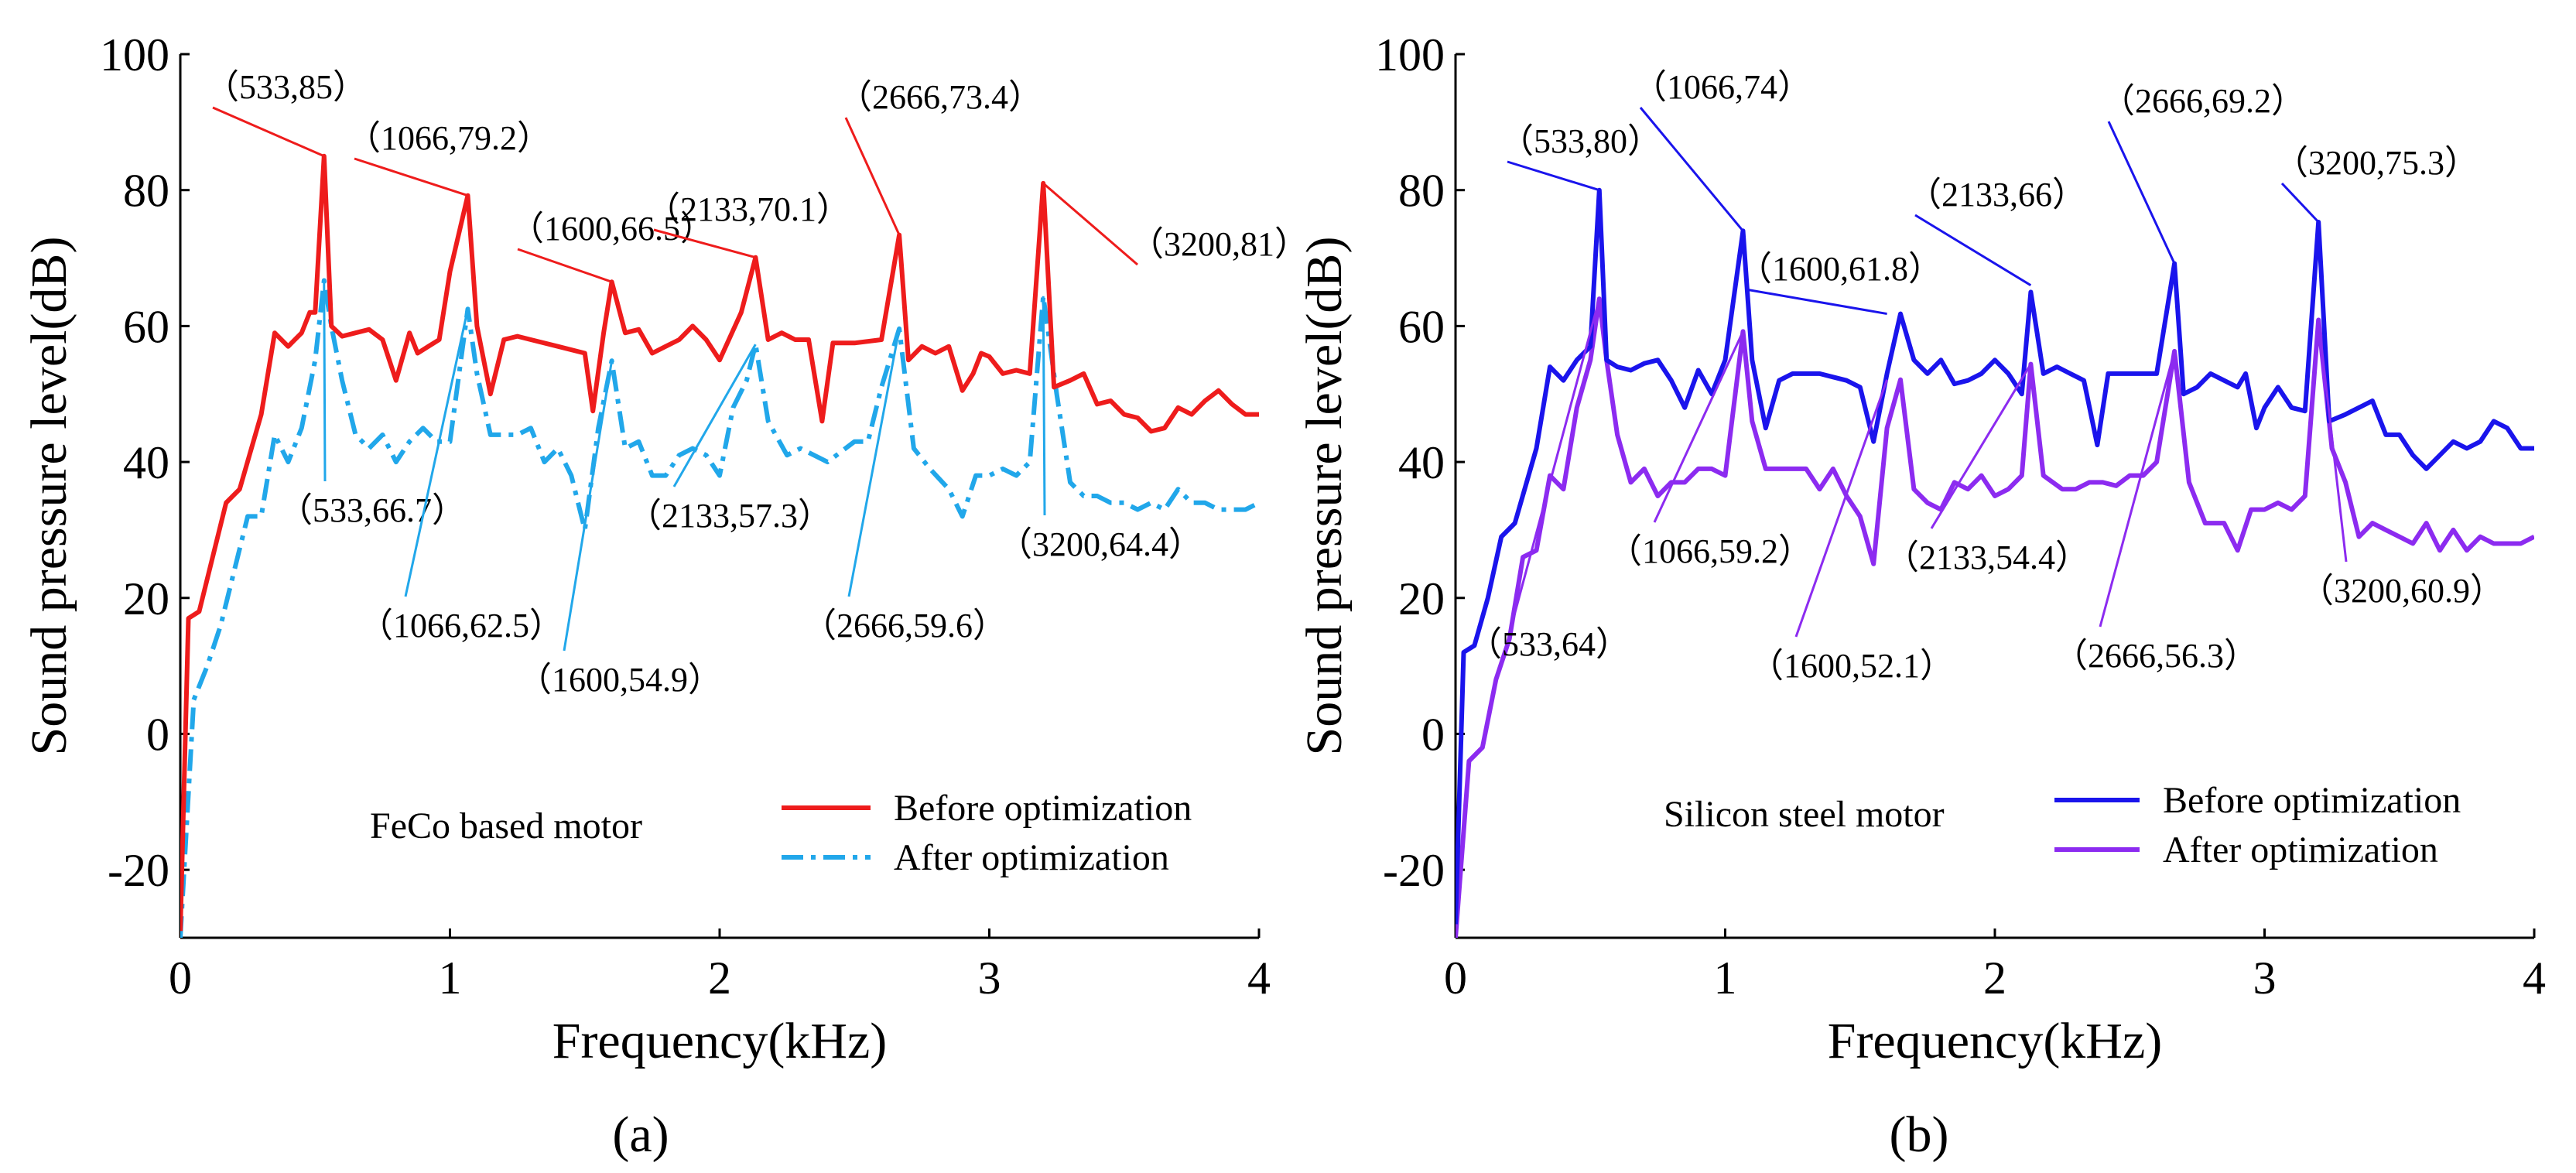  I want to click on annotation-label-before: （1066,79.2）, so click(449, 138).